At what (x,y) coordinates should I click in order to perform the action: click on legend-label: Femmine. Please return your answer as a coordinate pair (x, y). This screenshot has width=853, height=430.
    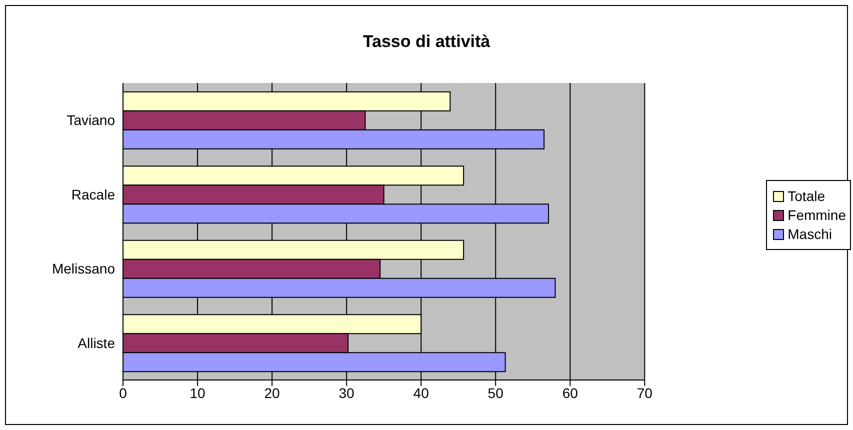
    Looking at the image, I should click on (817, 215).